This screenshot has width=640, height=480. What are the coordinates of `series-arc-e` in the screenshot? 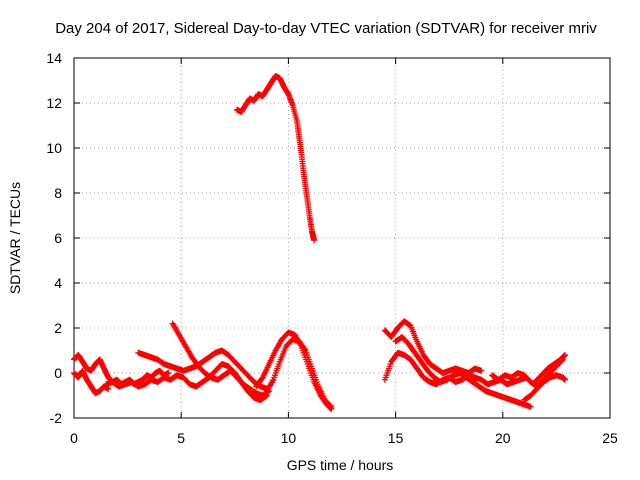 It's located at (186, 382).